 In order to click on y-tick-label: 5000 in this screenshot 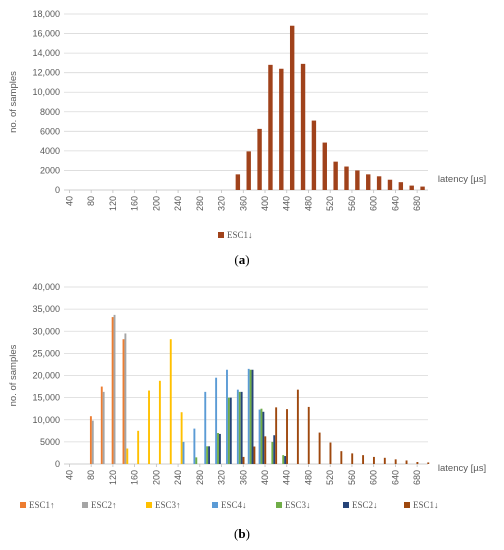, I will do `click(50, 442)`.